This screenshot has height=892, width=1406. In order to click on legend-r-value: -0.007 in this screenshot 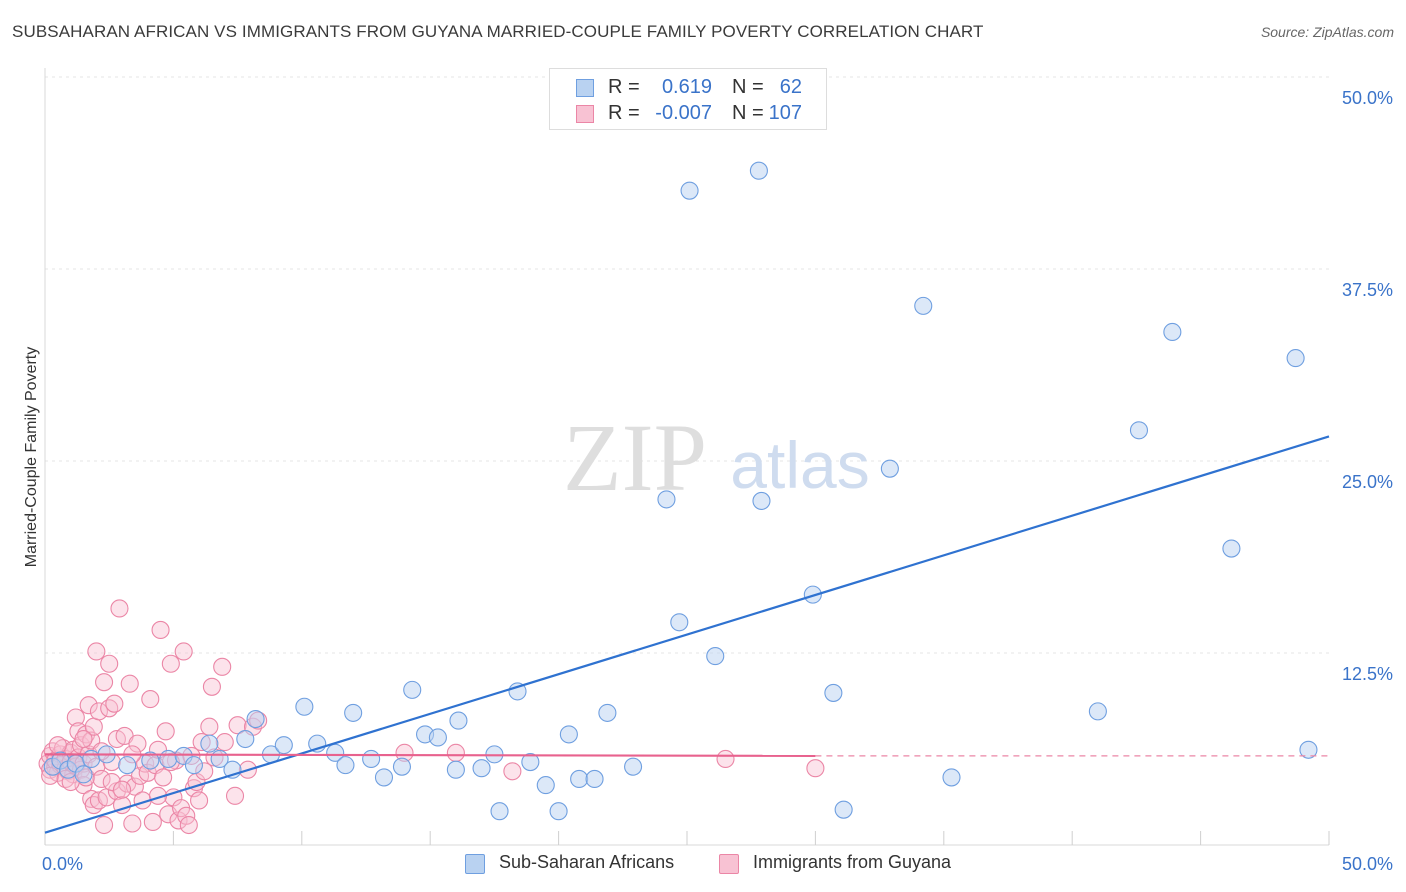, I will do `click(683, 113)`.